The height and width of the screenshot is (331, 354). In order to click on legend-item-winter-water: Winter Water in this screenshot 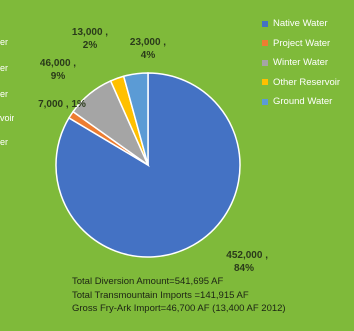, I will do `click(301, 63)`.